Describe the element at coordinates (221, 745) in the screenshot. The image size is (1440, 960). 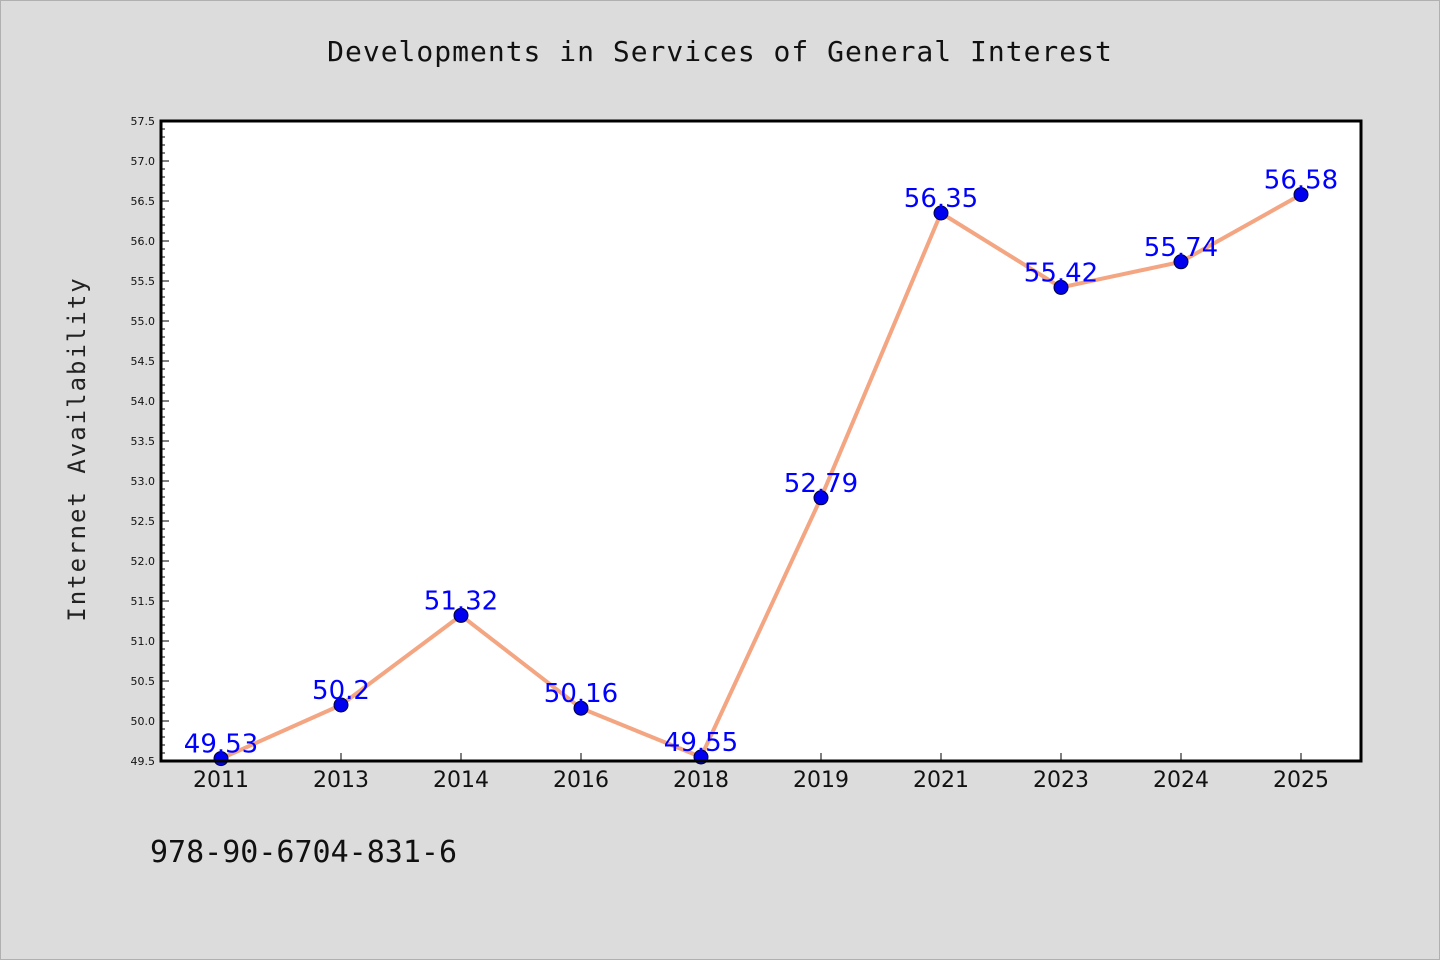
I see `data-label: 49.53` at that location.